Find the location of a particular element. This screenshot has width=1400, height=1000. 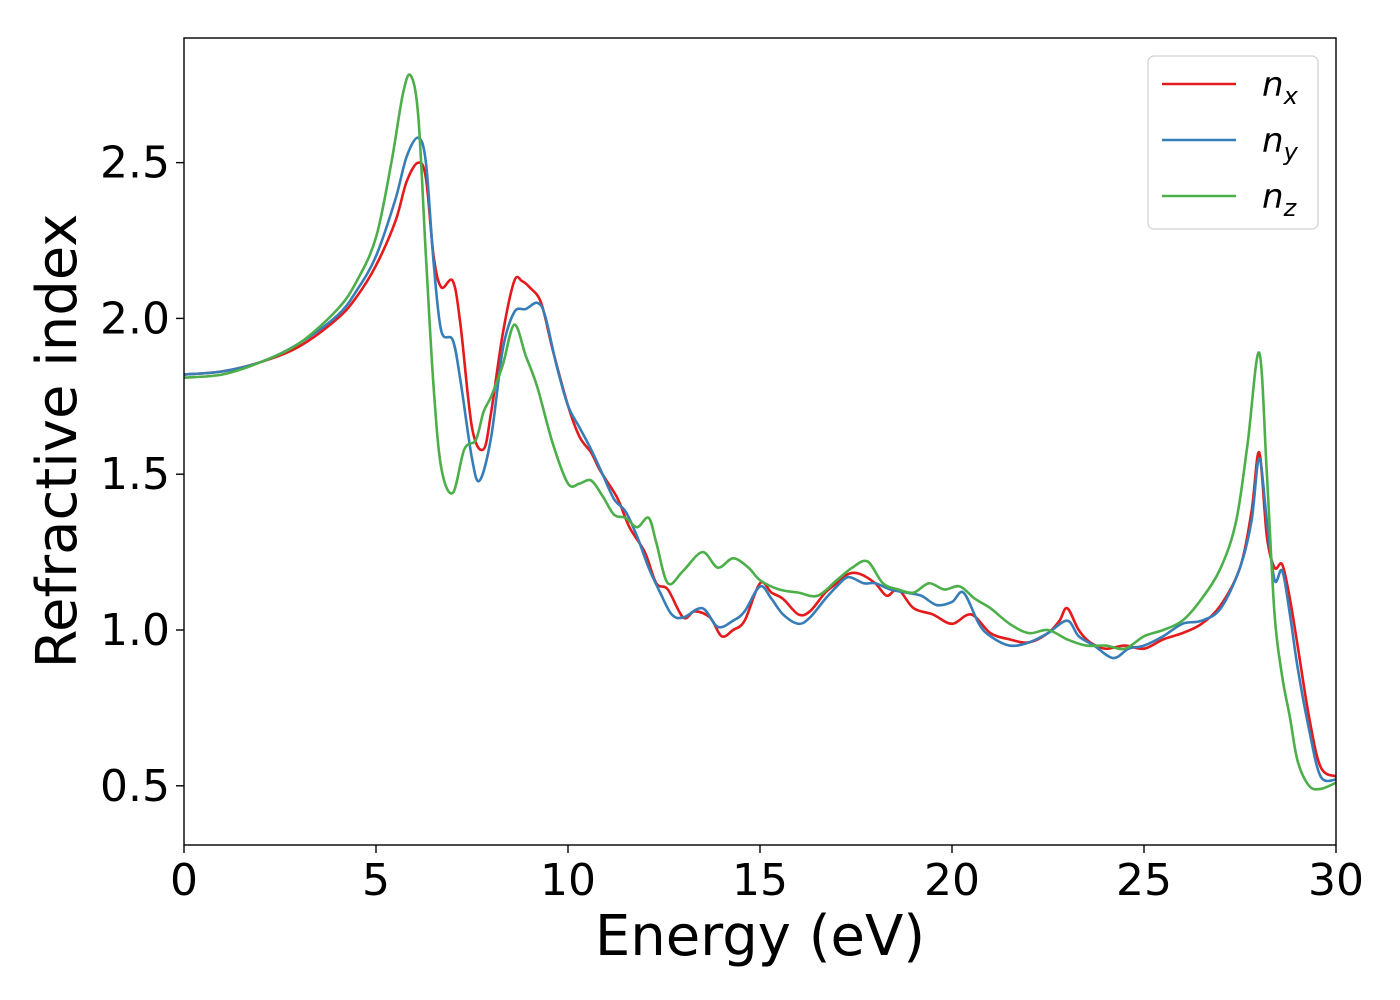

y-axis-ticks: 0.5 1.0 1.5 2.0 2.5 is located at coordinates (142, 475).